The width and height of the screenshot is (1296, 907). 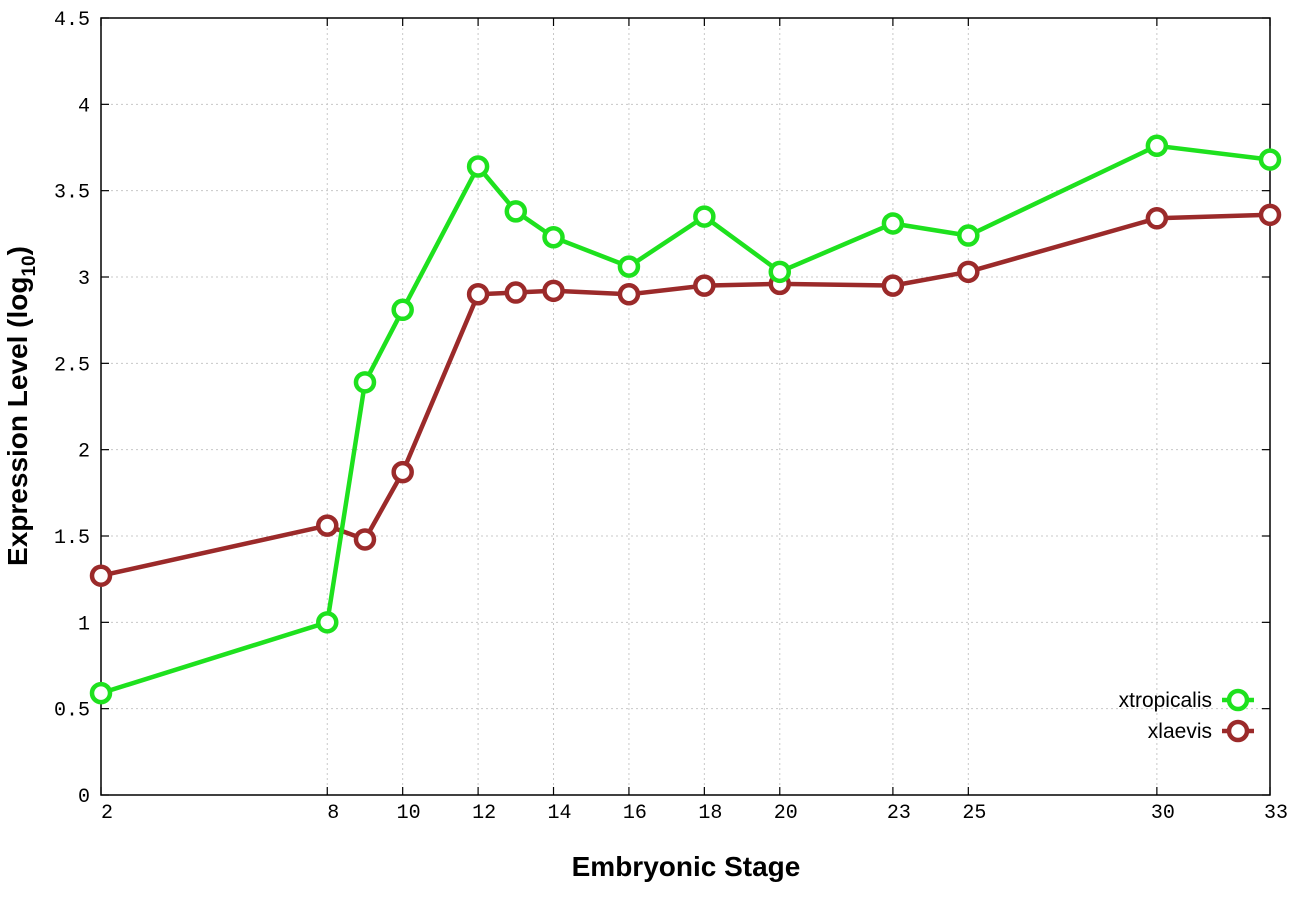 What do you see at coordinates (72, 409) in the screenshot?
I see `y-axis-tick-labels: 0 0.5 1 1.5 2 2.5 3 3.5 4 4.5` at bounding box center [72, 409].